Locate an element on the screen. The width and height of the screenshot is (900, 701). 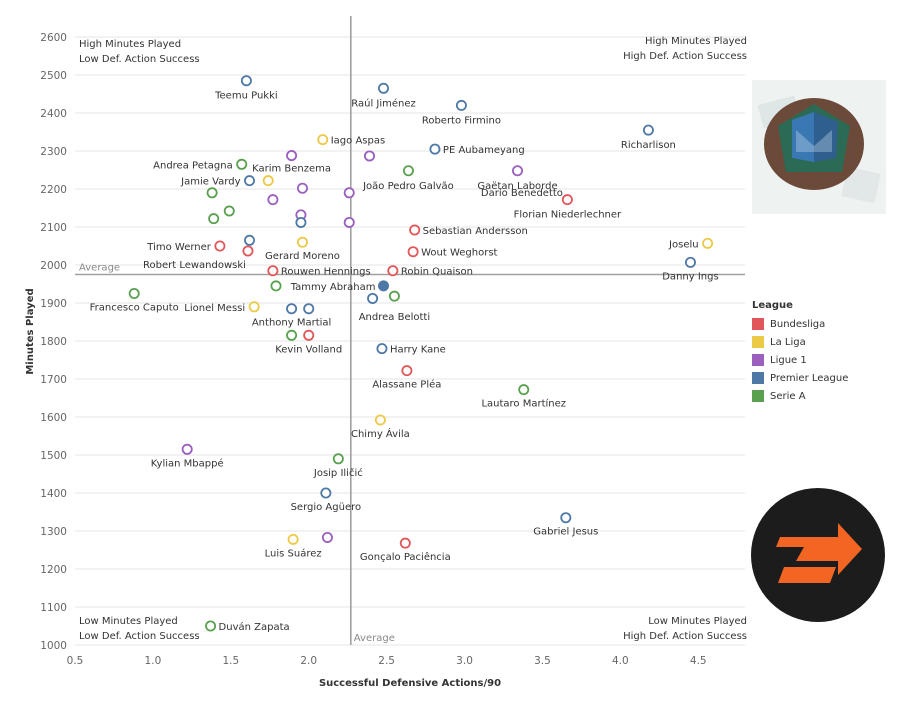
y-tick-label: 2100 is located at coordinates (53, 228).